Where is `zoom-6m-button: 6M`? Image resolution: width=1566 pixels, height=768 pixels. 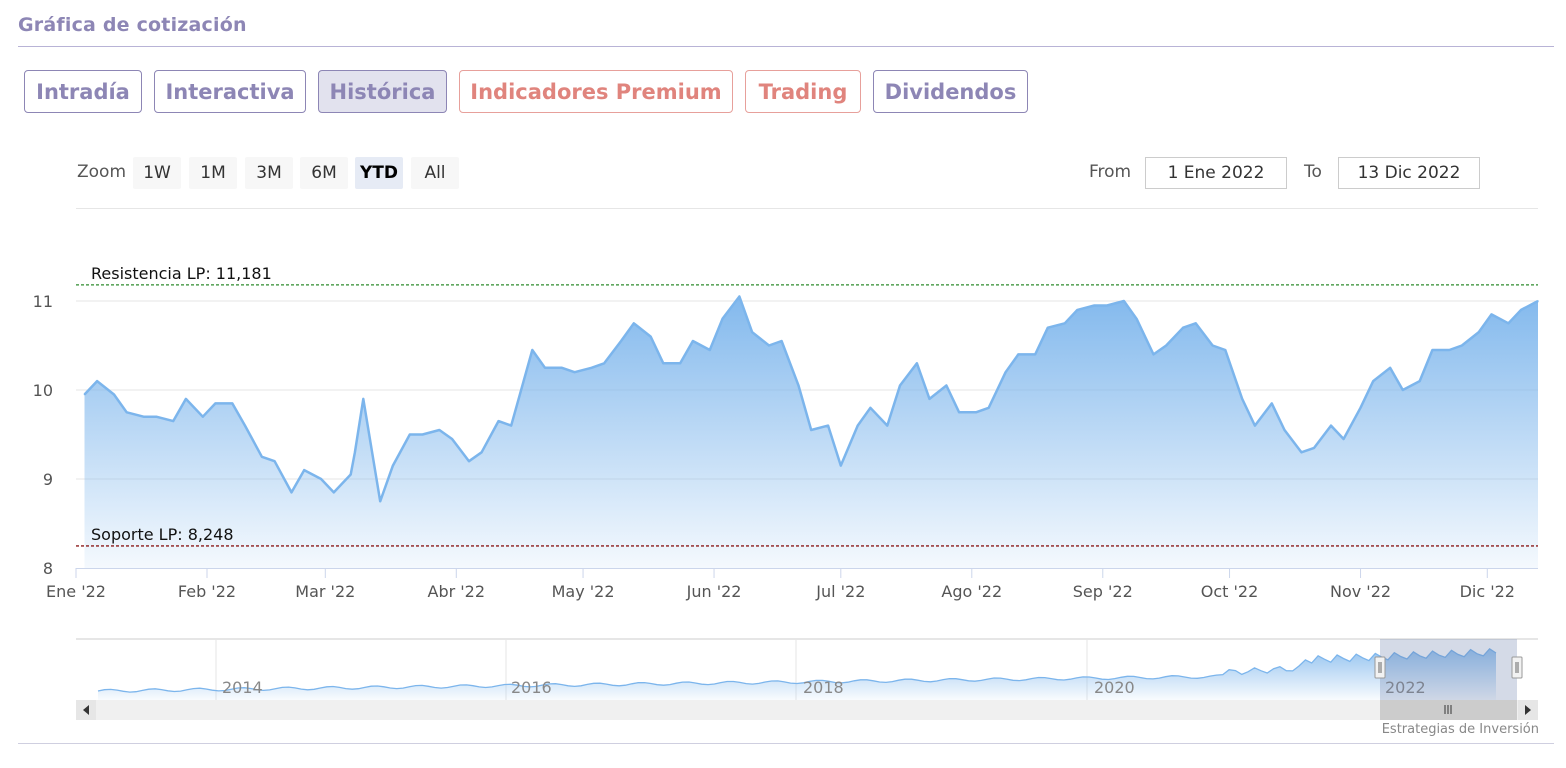
zoom-6m-button: 6M is located at coordinates (324, 173).